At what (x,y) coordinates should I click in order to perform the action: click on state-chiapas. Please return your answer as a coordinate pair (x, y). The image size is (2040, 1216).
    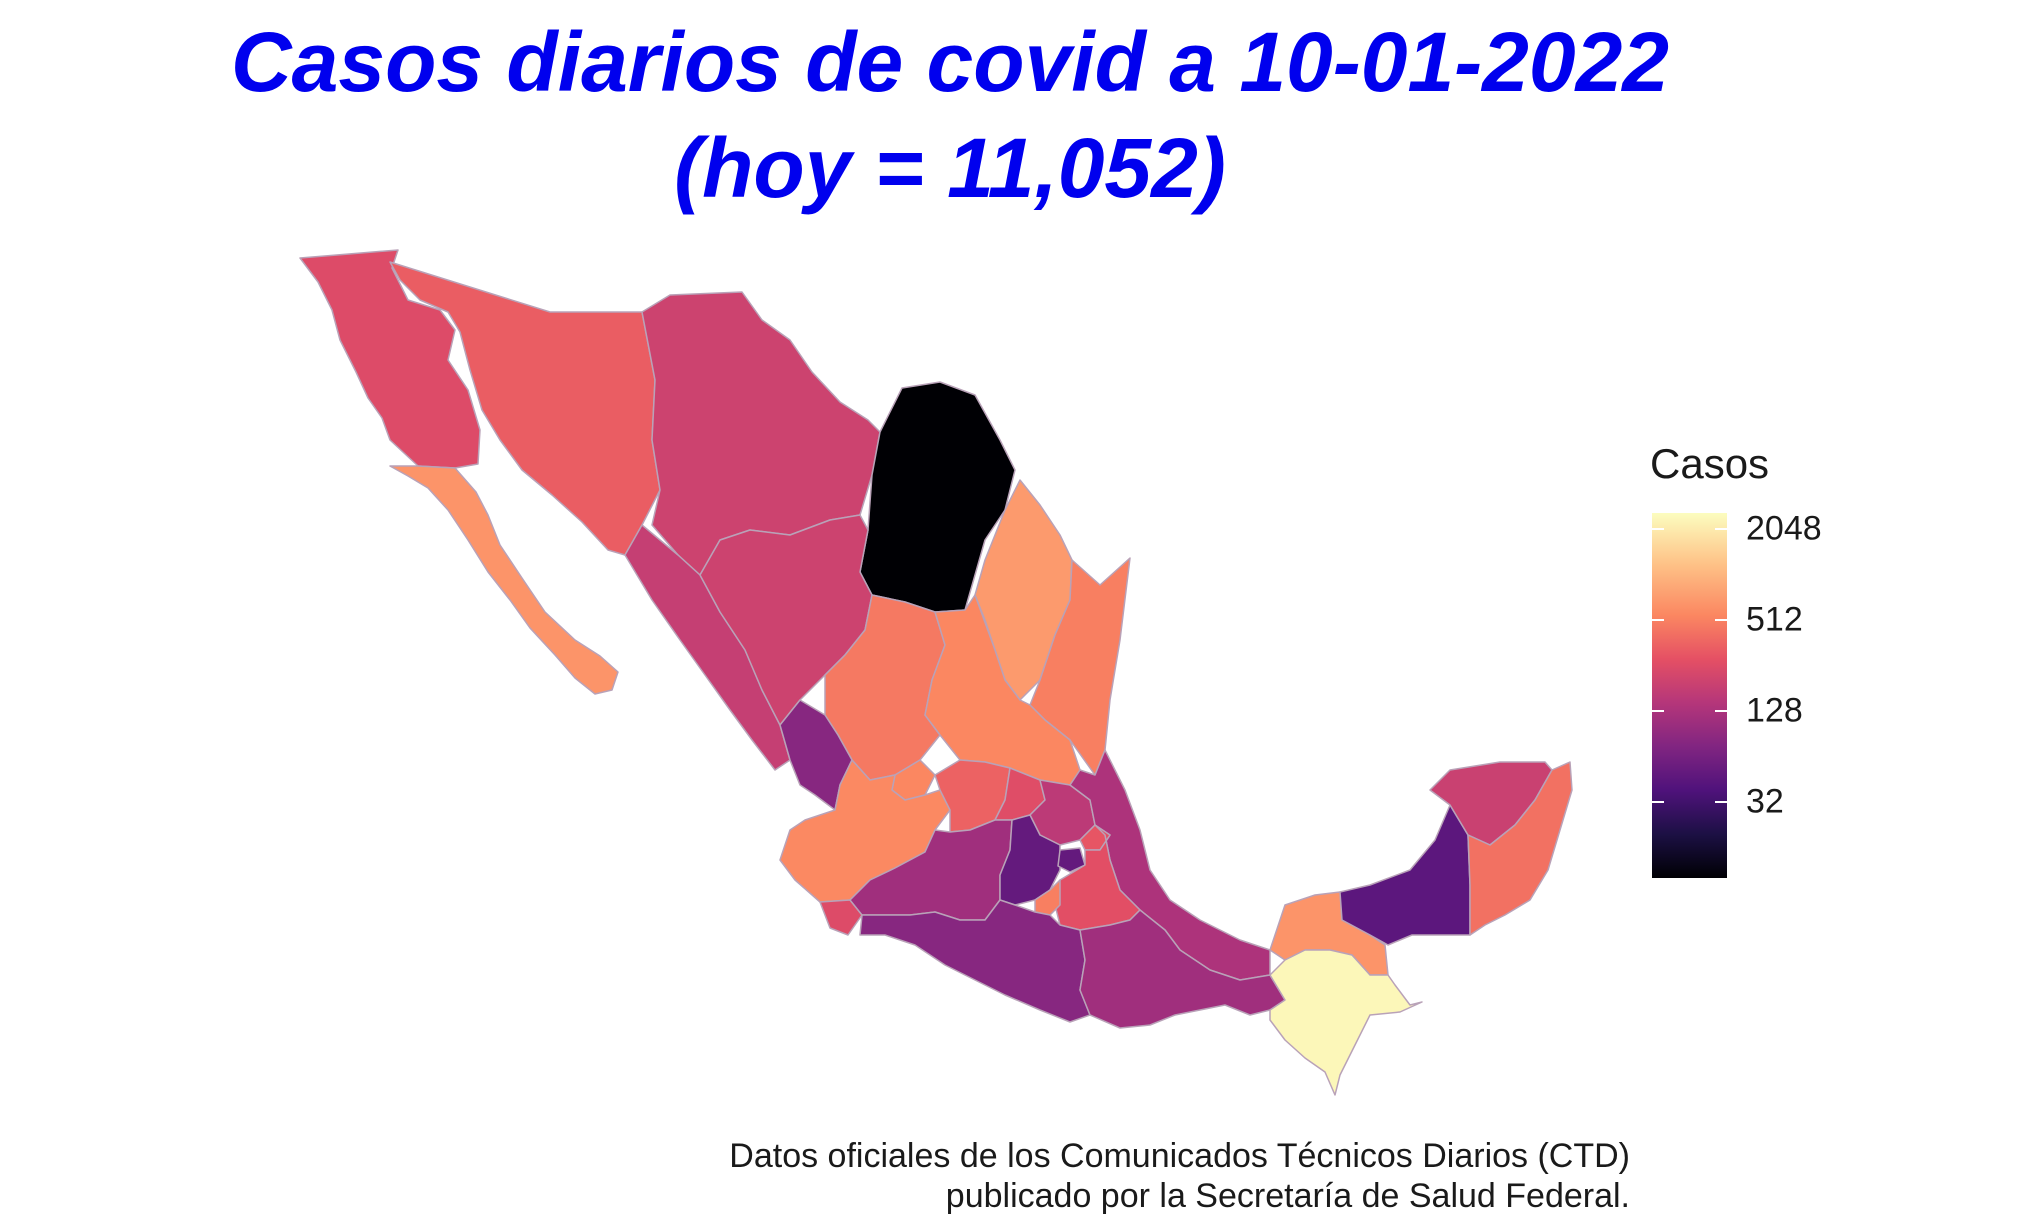
    Looking at the image, I should click on (1346, 1022).